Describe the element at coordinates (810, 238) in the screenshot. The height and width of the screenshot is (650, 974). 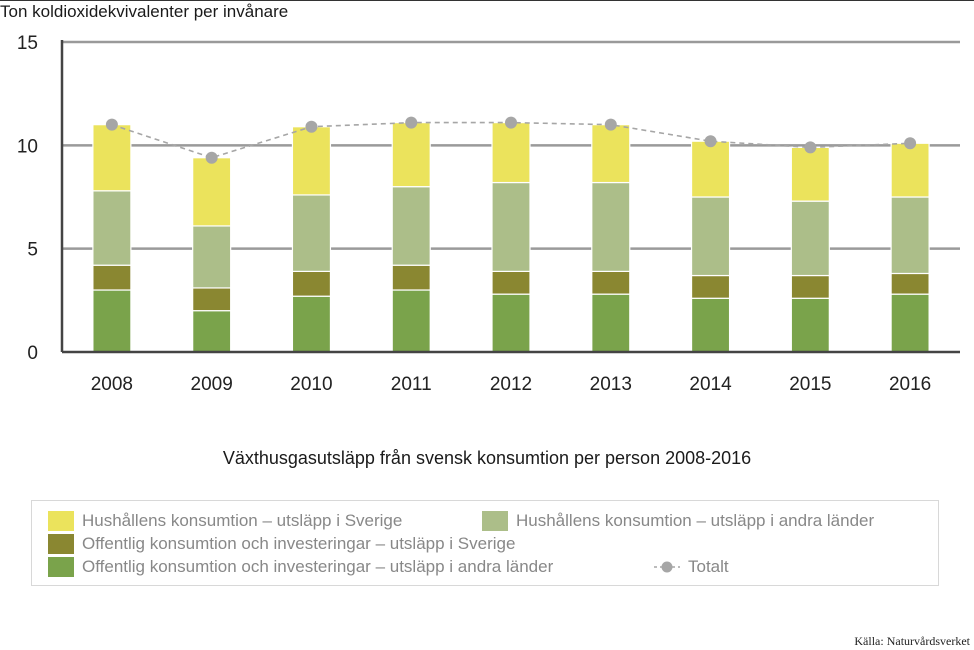
I see `bar-segment-2015-s2` at that location.